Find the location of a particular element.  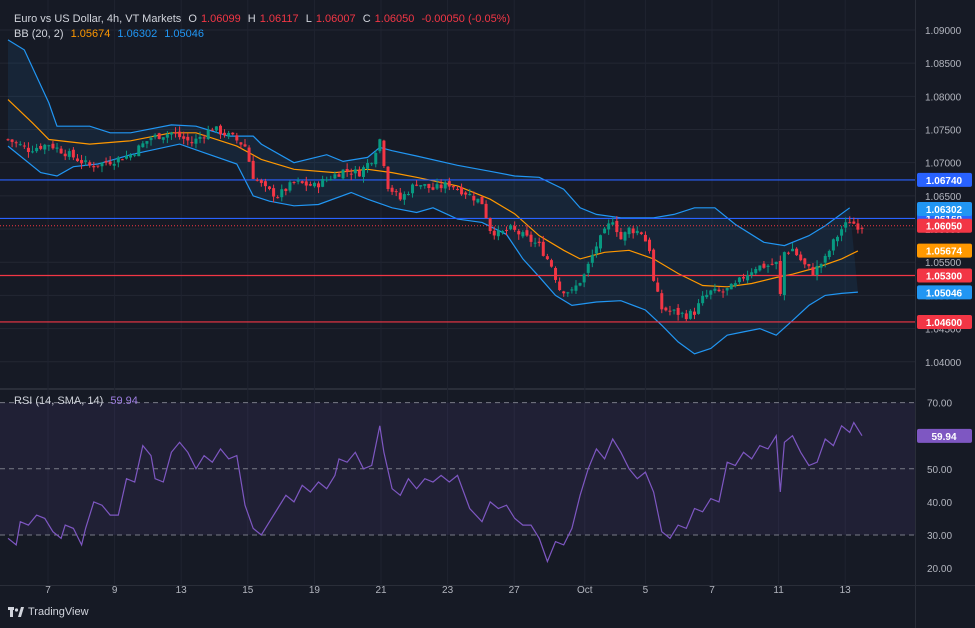

bb-basis-value: 1.05674 is located at coordinates (90, 34).